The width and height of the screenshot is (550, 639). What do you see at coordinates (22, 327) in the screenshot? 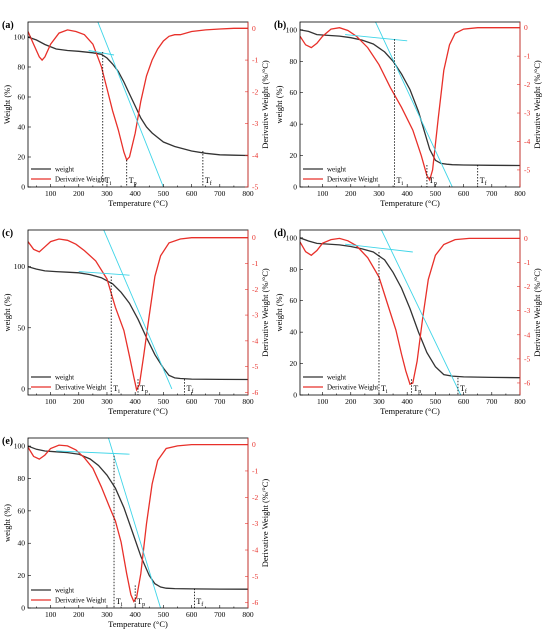
I see `y-tick-label: 50` at bounding box center [22, 327].